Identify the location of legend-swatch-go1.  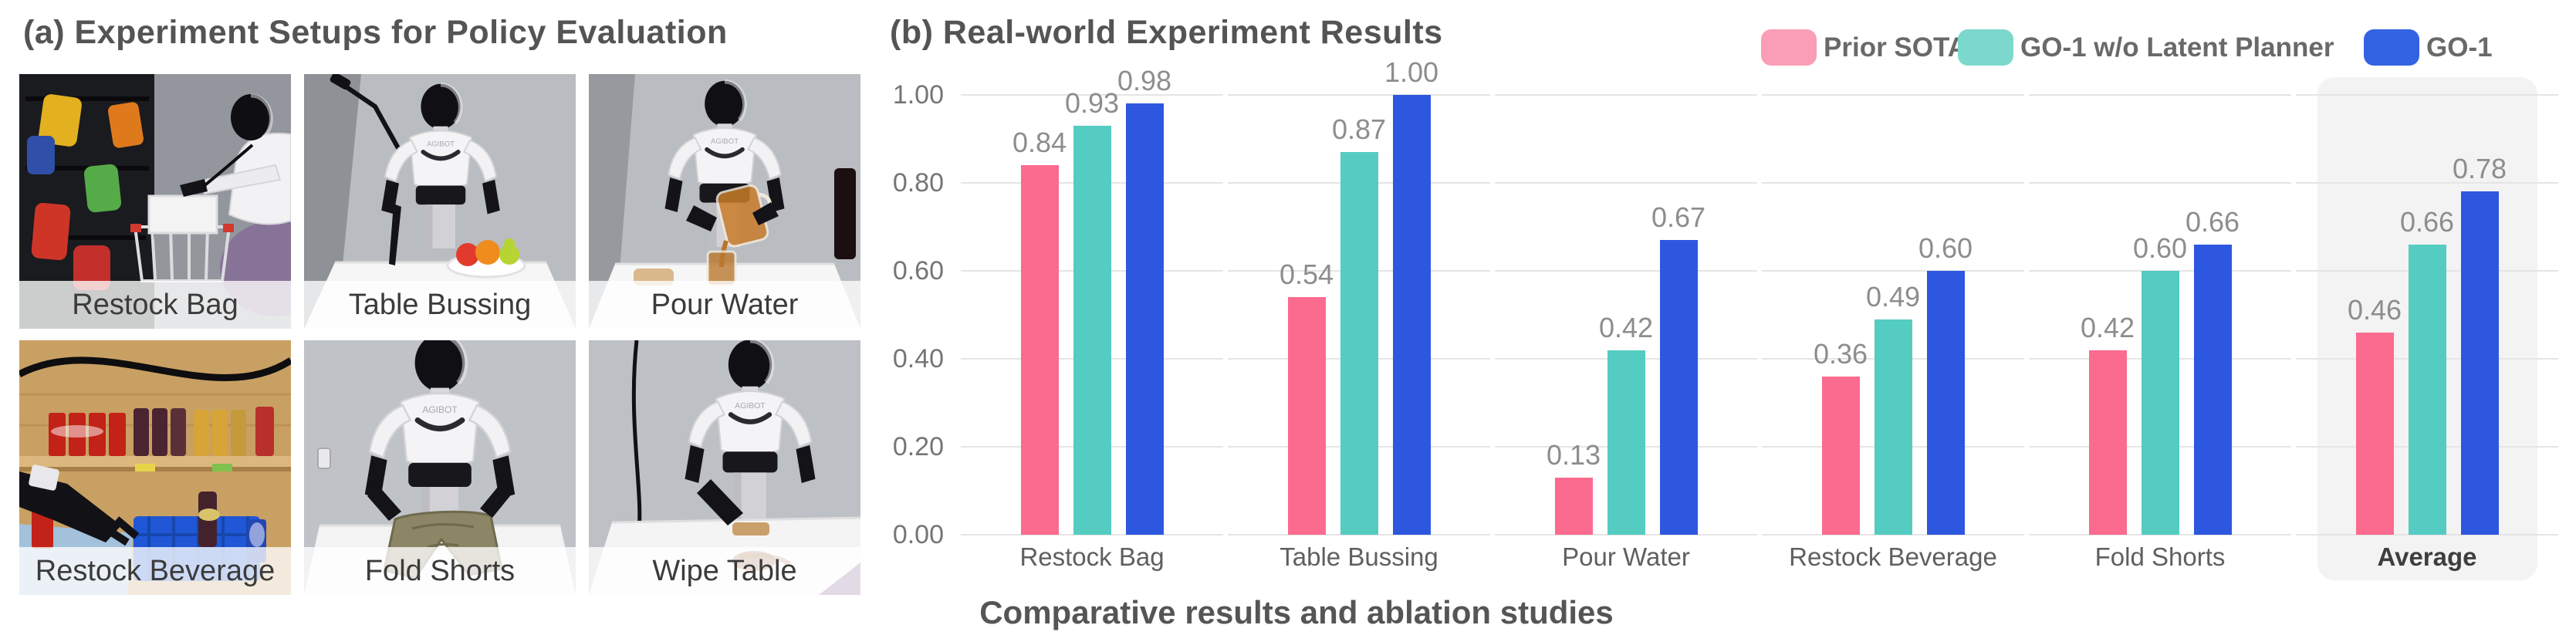
(2391, 47).